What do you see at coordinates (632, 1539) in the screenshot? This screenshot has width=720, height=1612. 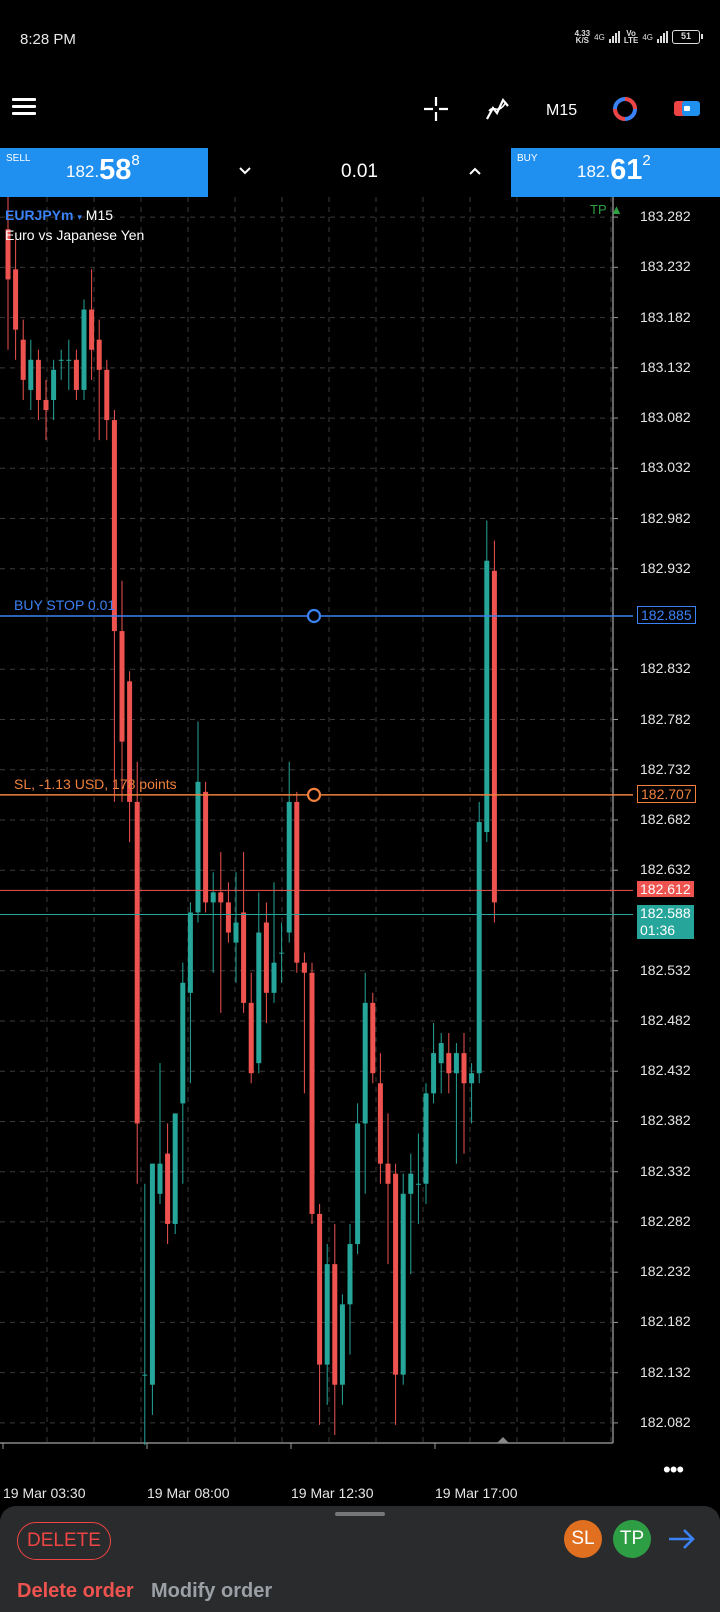 I see `tp-button: TP` at bounding box center [632, 1539].